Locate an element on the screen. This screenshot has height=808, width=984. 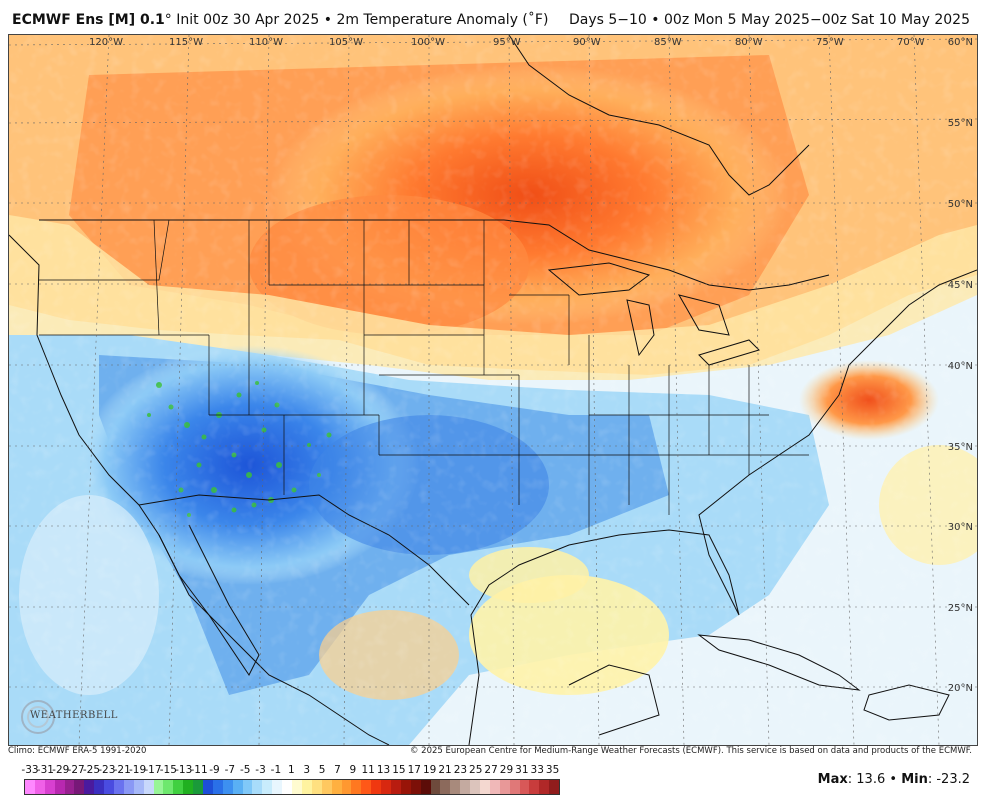
scale-label: -9 is located at coordinates (214, 770).